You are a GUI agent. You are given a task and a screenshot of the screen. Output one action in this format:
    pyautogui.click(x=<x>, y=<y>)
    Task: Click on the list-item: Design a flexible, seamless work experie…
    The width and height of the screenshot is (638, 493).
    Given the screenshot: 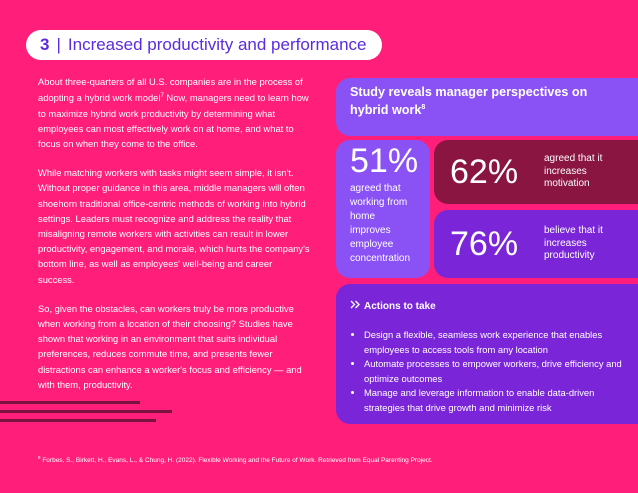 What is the action you would take?
    pyautogui.click(x=494, y=342)
    